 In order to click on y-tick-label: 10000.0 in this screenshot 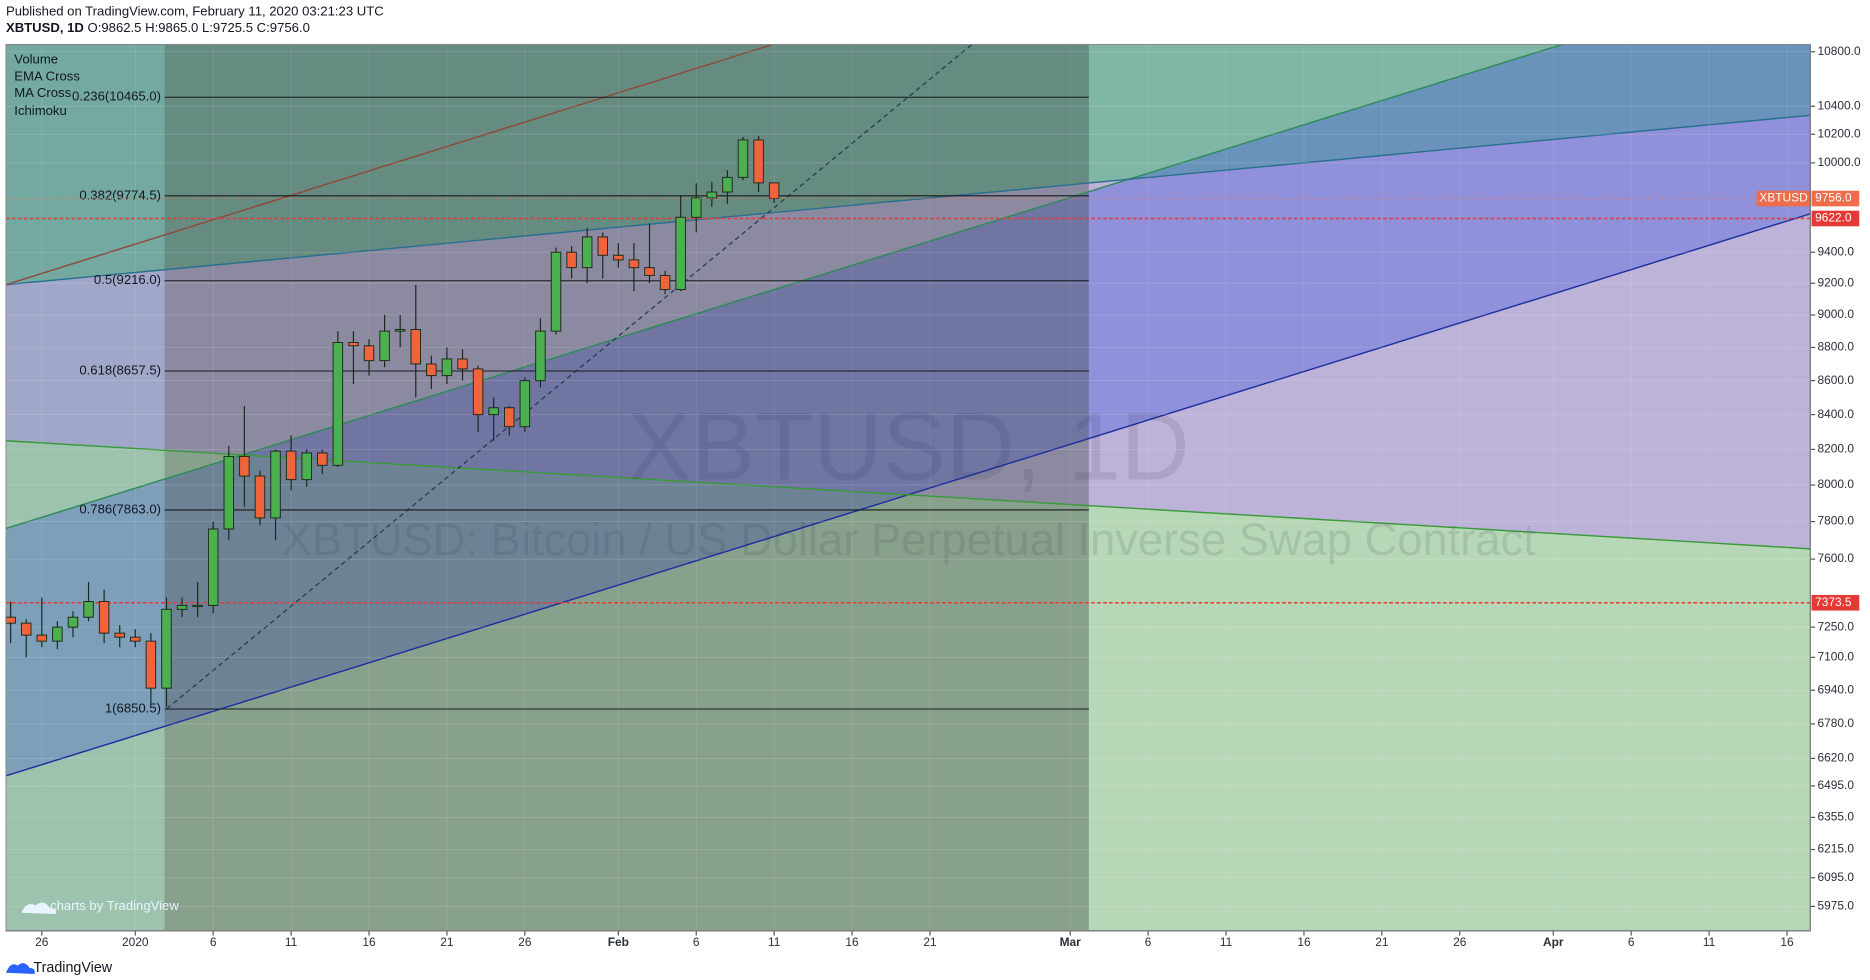, I will do `click(1839, 162)`.